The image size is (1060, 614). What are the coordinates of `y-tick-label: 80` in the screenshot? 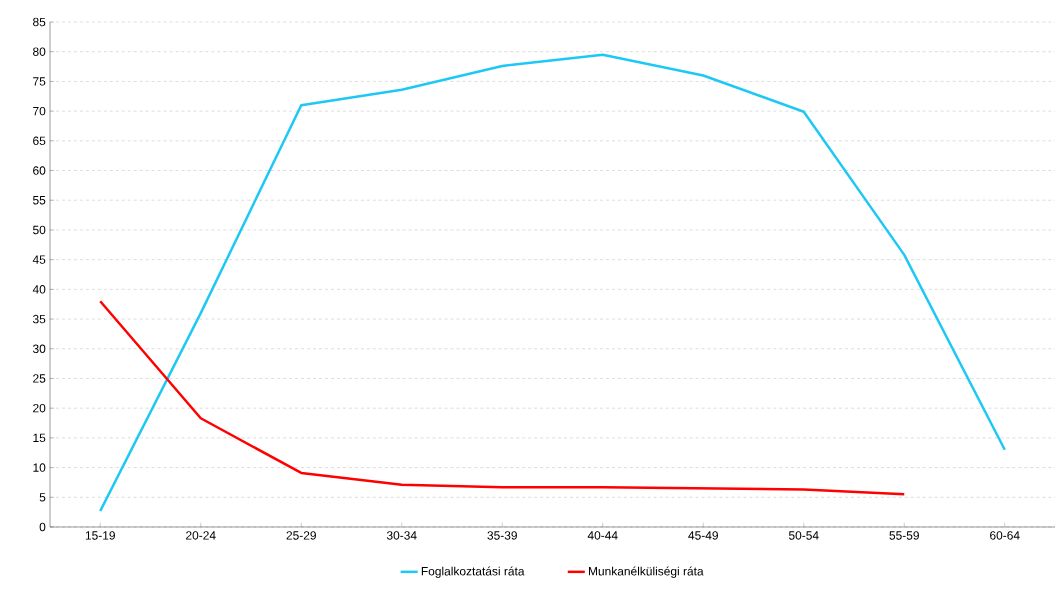 It's located at (39, 51).